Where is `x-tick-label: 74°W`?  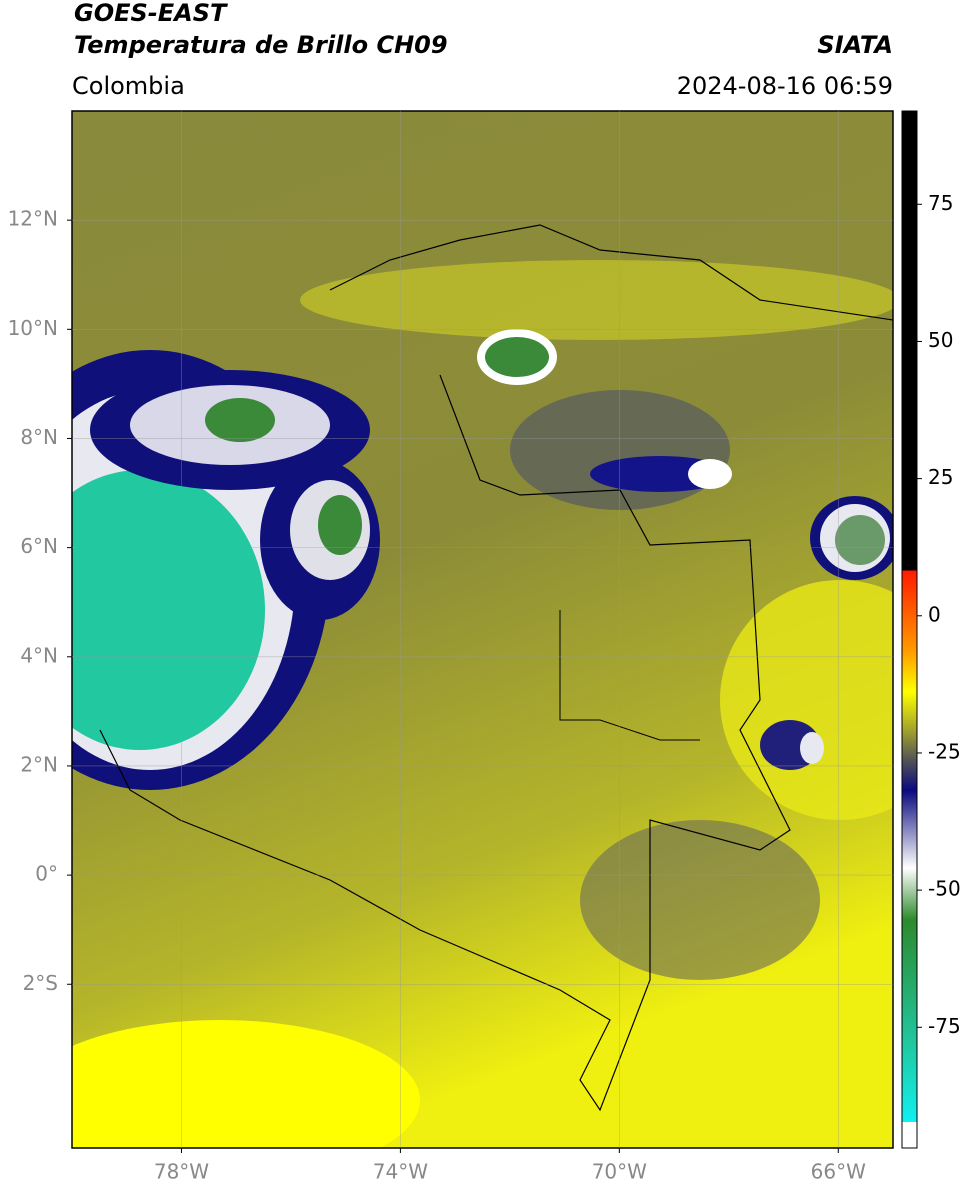 x-tick-label: 74°W is located at coordinates (400, 1172).